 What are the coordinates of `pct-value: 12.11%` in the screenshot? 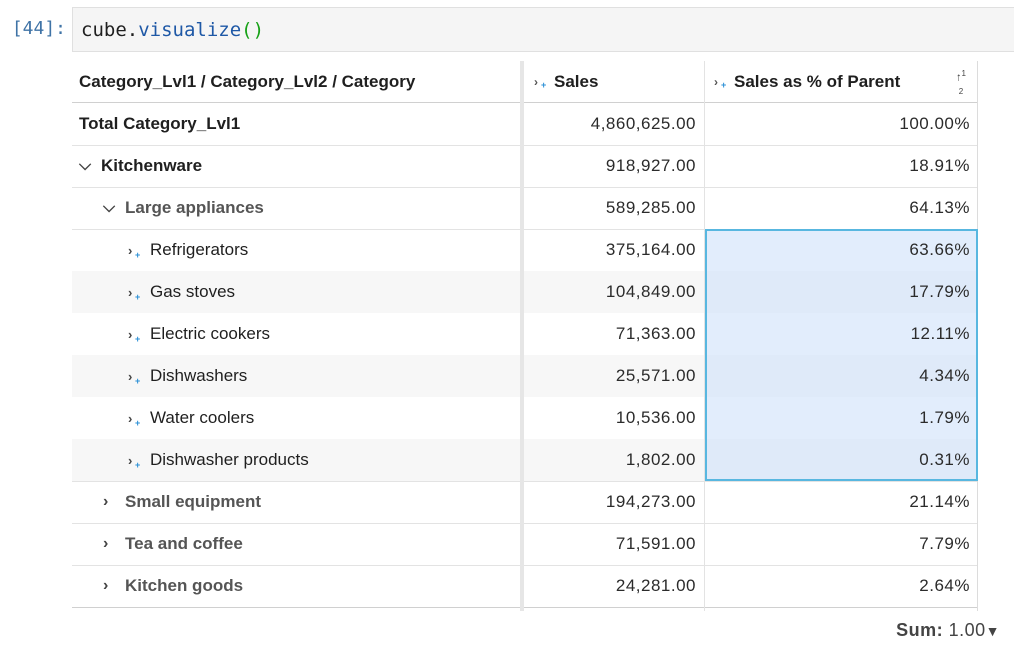 It's located at (940, 333).